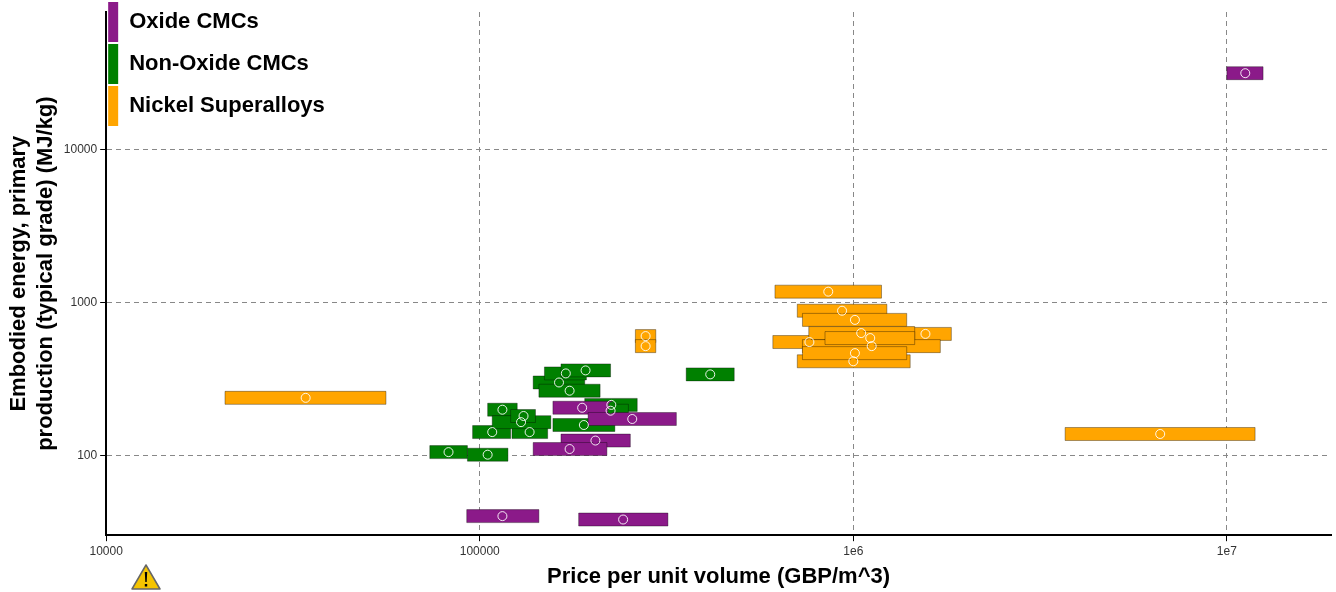 The width and height of the screenshot is (1336, 592). Describe the element at coordinates (853, 550) in the screenshot. I see `x-tick-label: 1e6` at that location.